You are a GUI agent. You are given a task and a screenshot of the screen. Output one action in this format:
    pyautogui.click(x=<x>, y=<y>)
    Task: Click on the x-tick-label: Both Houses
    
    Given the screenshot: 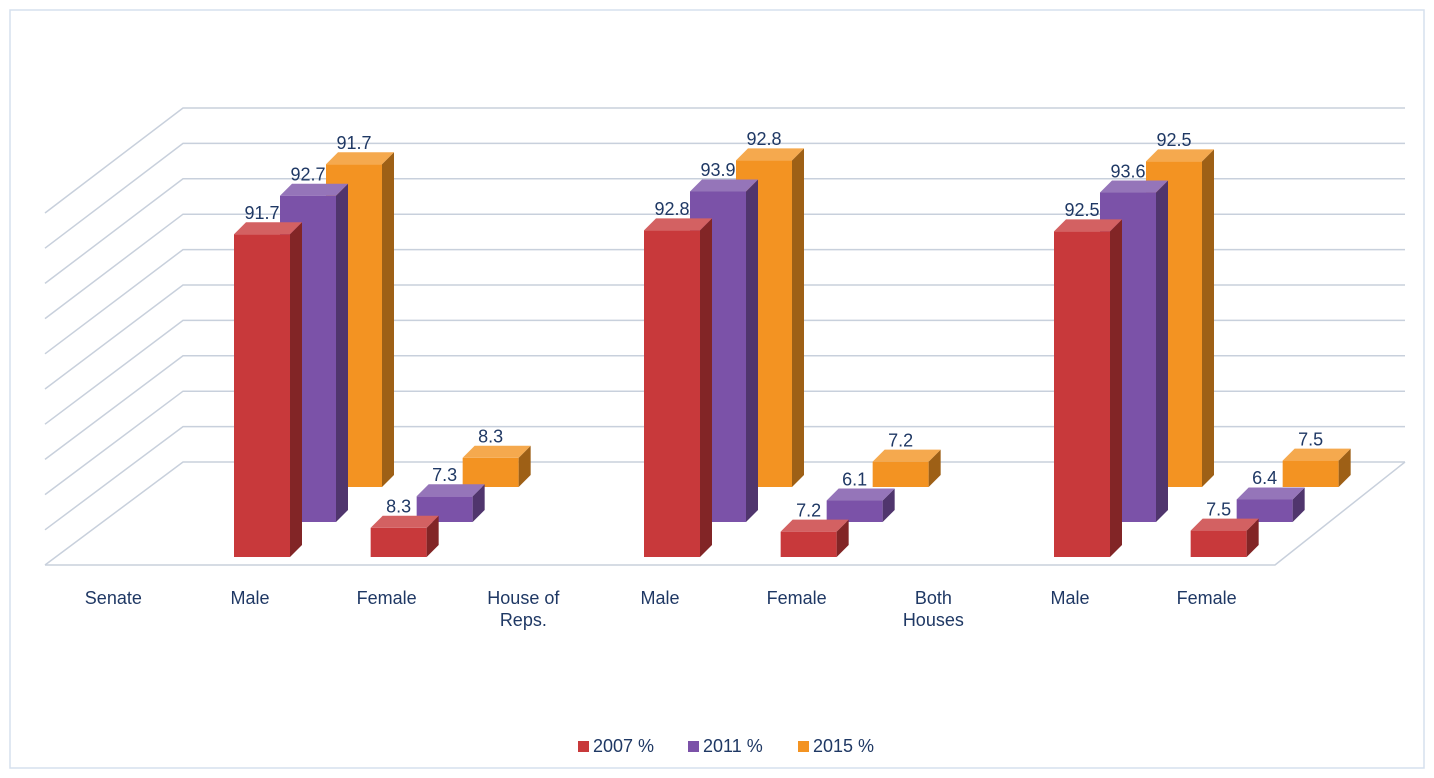 What is the action you would take?
    pyautogui.click(x=933, y=609)
    